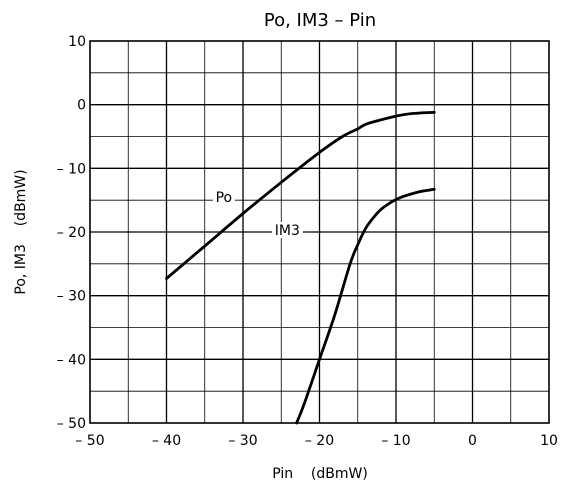  Describe the element at coordinates (242, 441) in the screenshot. I see `x-tick-label: – 30` at that location.